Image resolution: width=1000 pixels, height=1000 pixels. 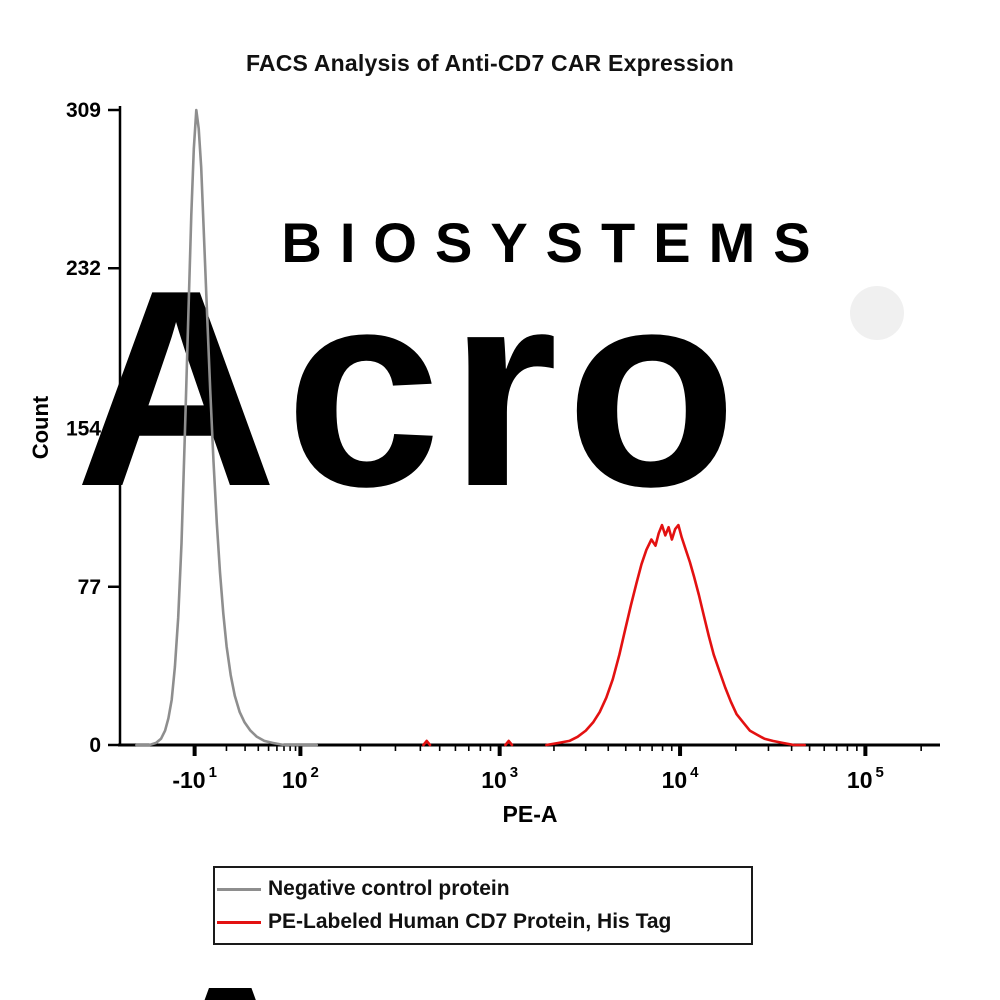 What do you see at coordinates (470, 921) in the screenshot?
I see `legend-label: PE-Labeled Human CD7 Protein, His Tag` at bounding box center [470, 921].